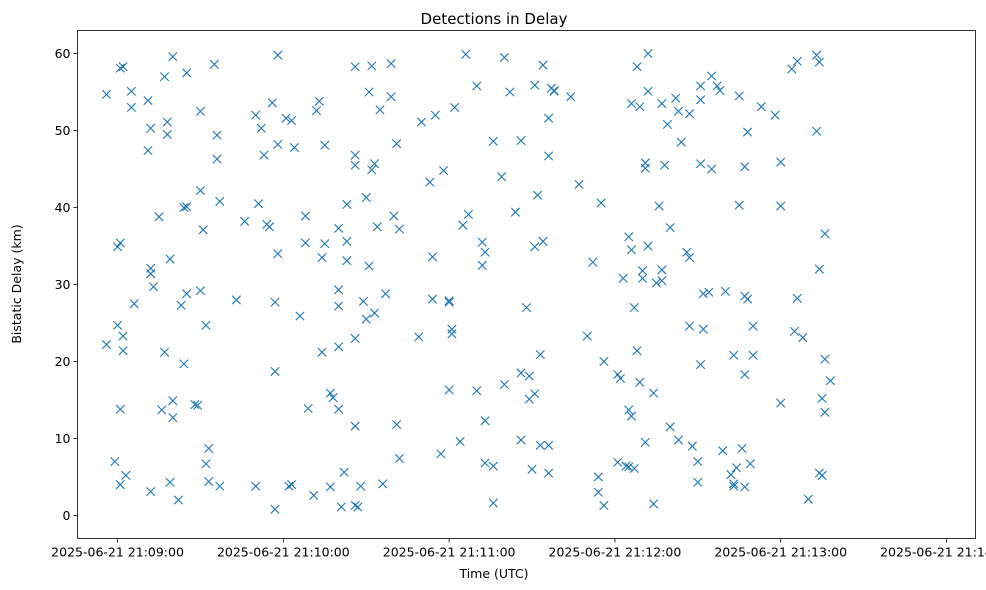 This screenshot has width=986, height=590. Describe the element at coordinates (615, 549) in the screenshot. I see `x-tick: 2025-06-21 21:12:00` at that location.